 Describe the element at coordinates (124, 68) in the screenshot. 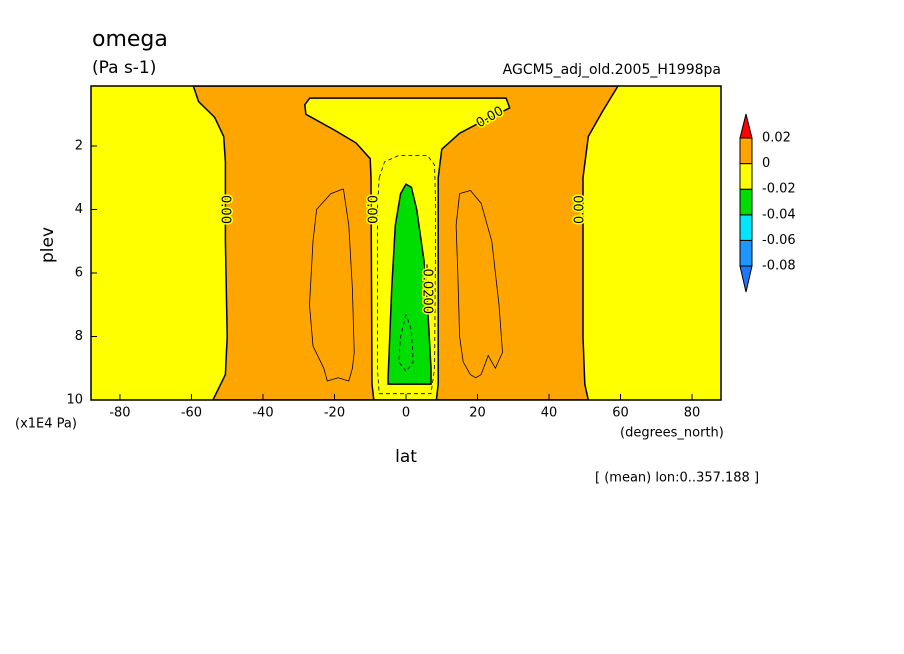

I see `chart-subtitle: (Pa s-1)` at that location.